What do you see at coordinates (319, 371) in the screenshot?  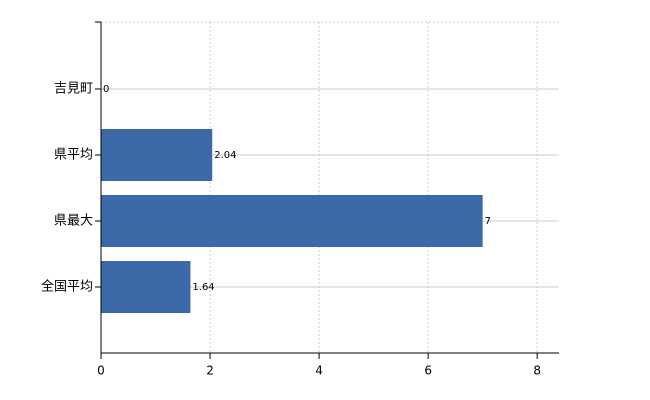 I see `x-tick-label: 4` at bounding box center [319, 371].